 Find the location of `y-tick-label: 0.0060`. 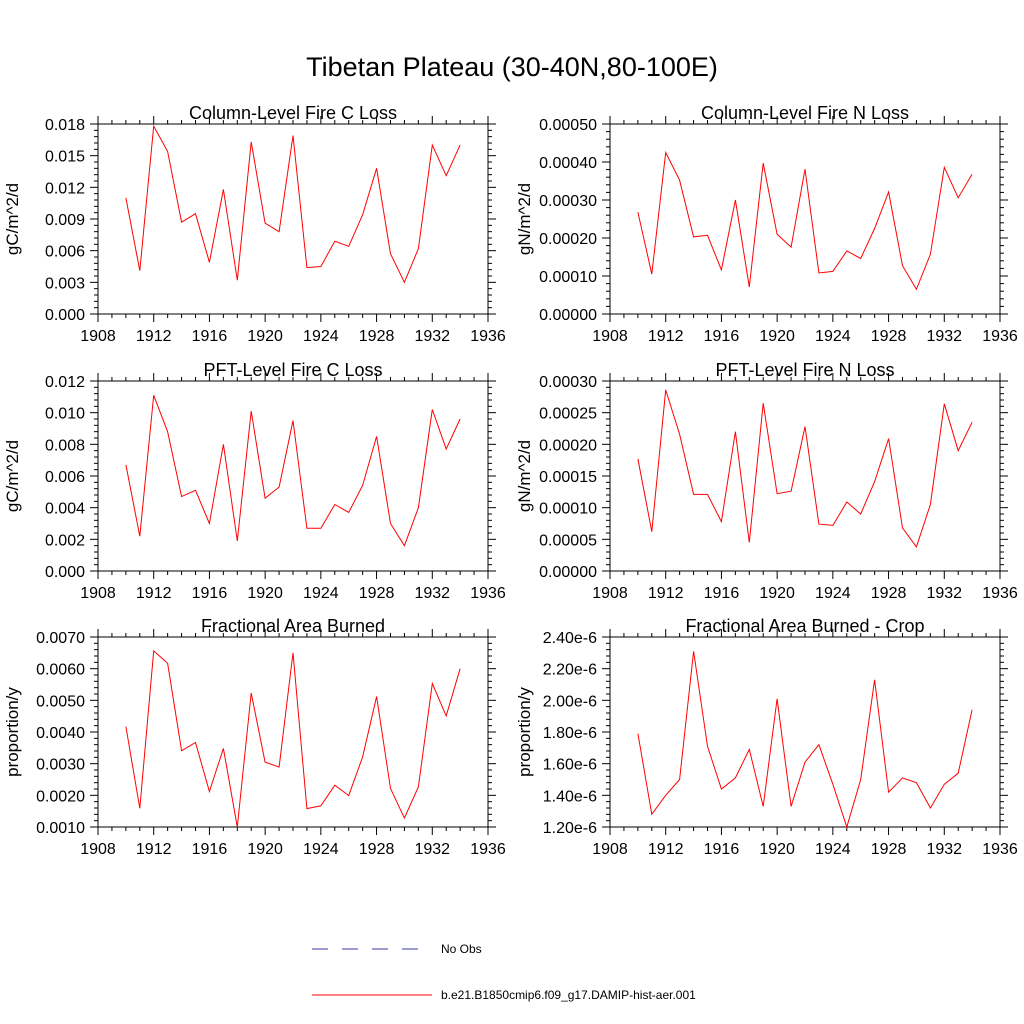

y-tick-label: 0.0060 is located at coordinates (60, 670).